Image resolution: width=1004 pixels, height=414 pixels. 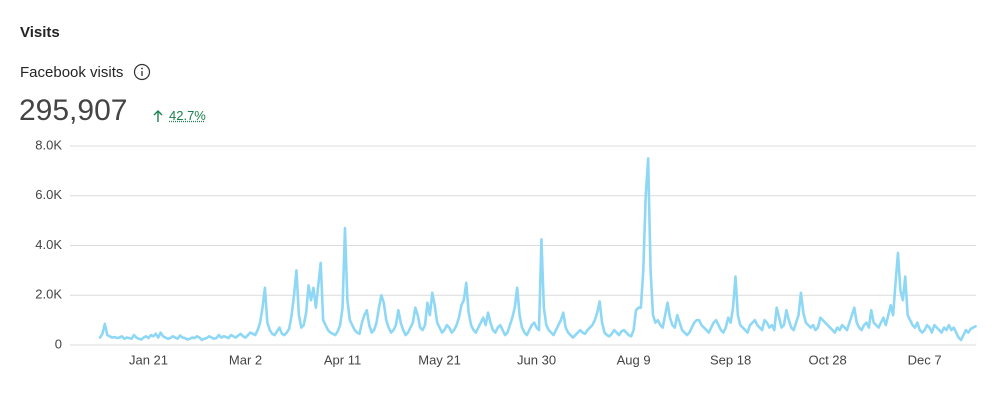 What do you see at coordinates (148, 359) in the screenshot?
I see `x-tick-label: Jan 21` at bounding box center [148, 359].